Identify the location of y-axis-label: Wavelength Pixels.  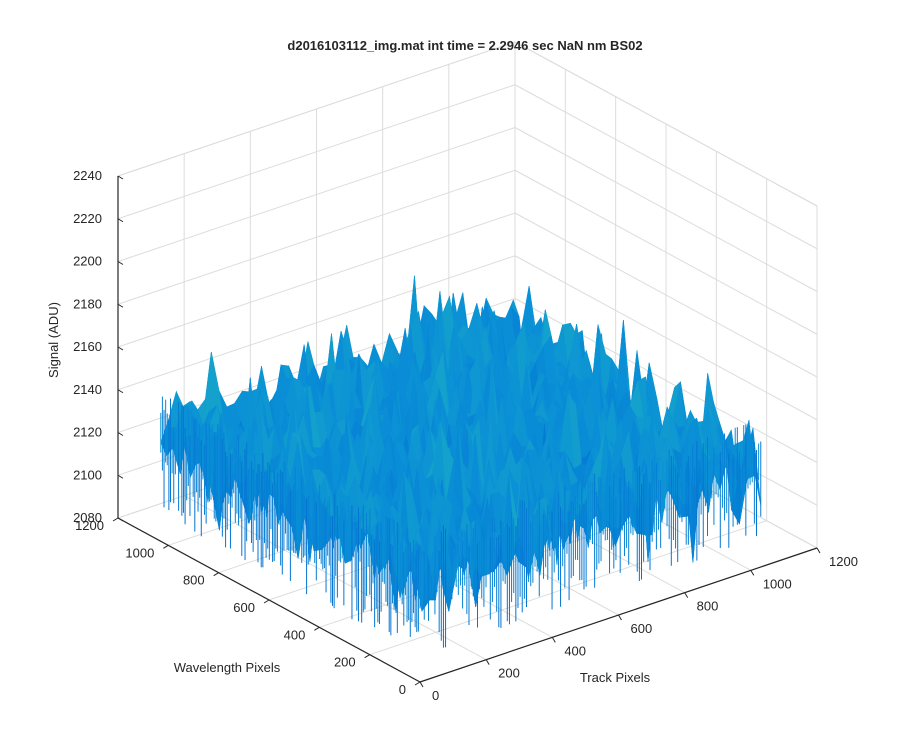
(227, 667).